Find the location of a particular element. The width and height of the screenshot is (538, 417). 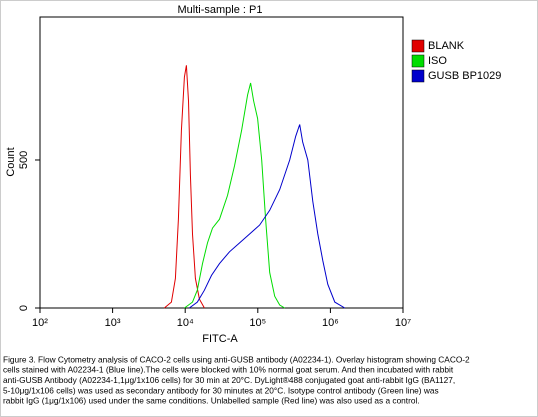

legend-label: BLANK is located at coordinates (446, 46).